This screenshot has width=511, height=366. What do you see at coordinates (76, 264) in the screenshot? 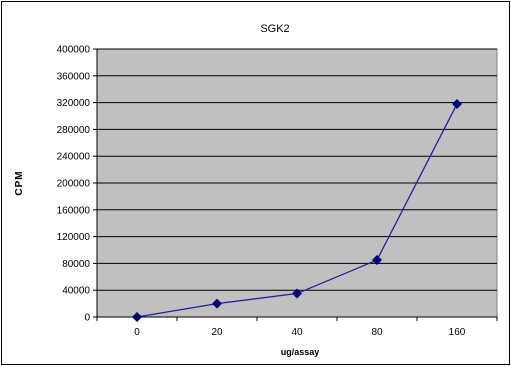
I see `y-tick-label: 80000` at bounding box center [76, 264].